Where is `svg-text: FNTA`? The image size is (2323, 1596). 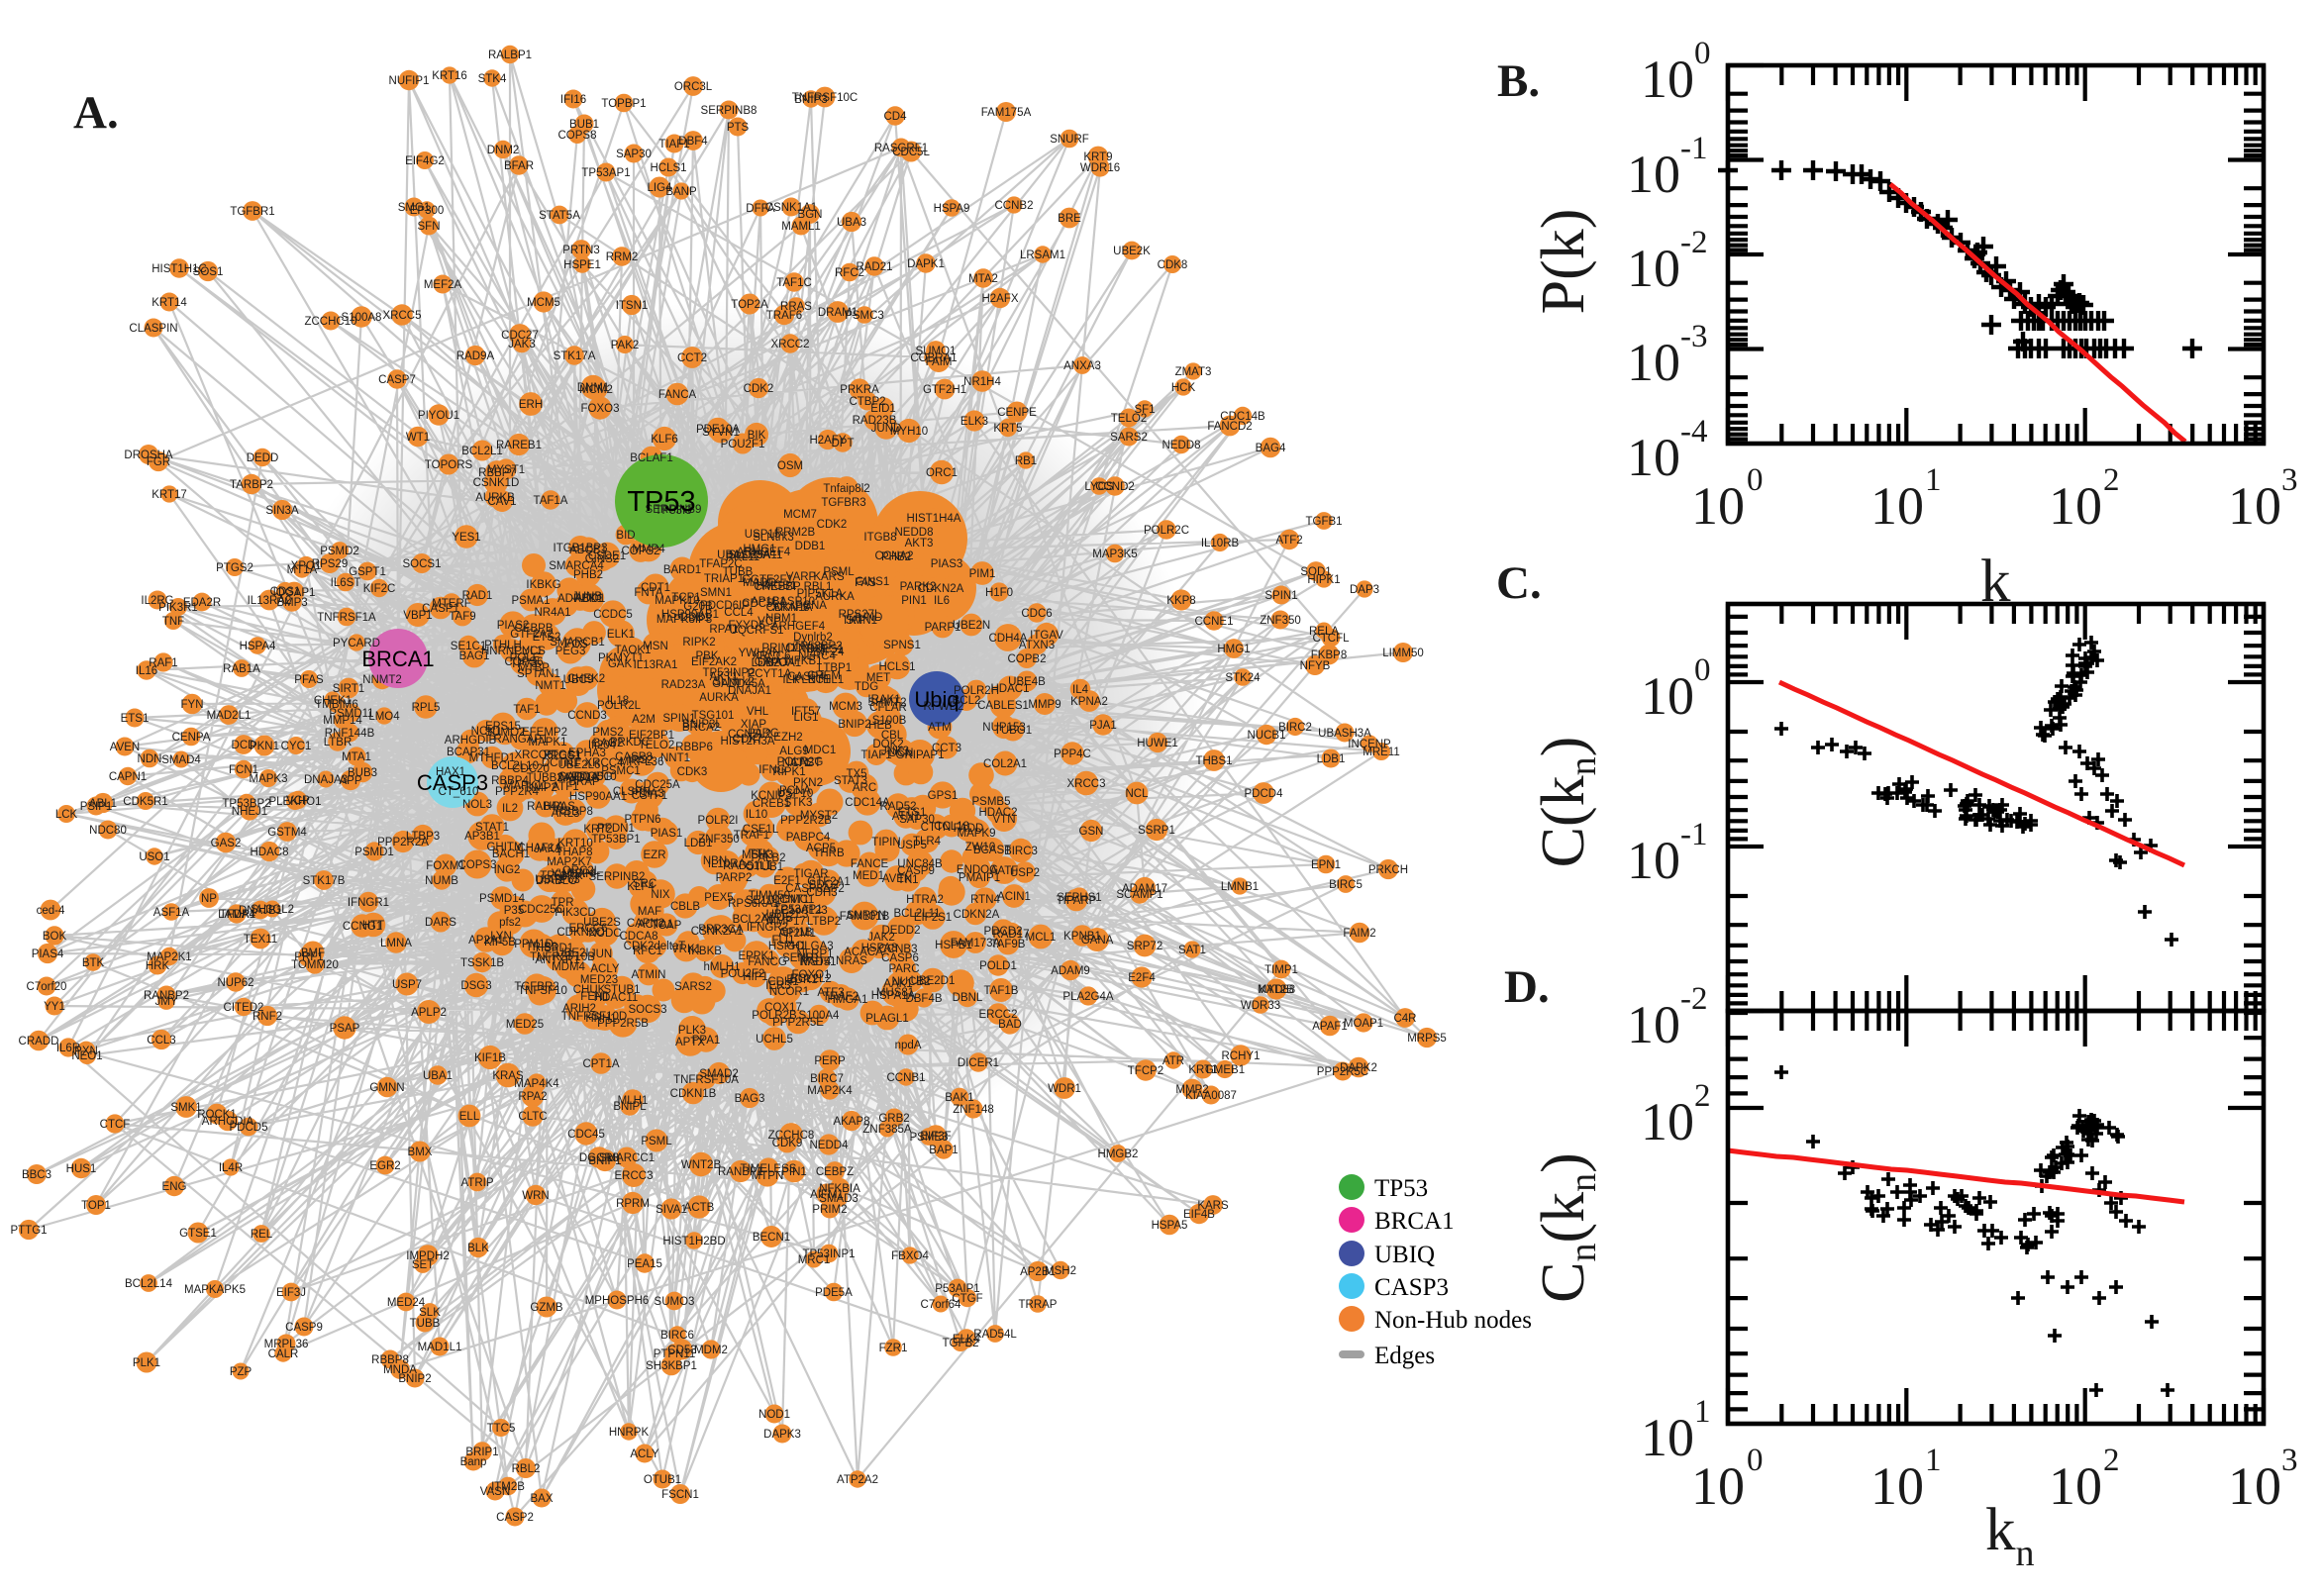
svg-text: FNTA is located at coordinates (648, 593).